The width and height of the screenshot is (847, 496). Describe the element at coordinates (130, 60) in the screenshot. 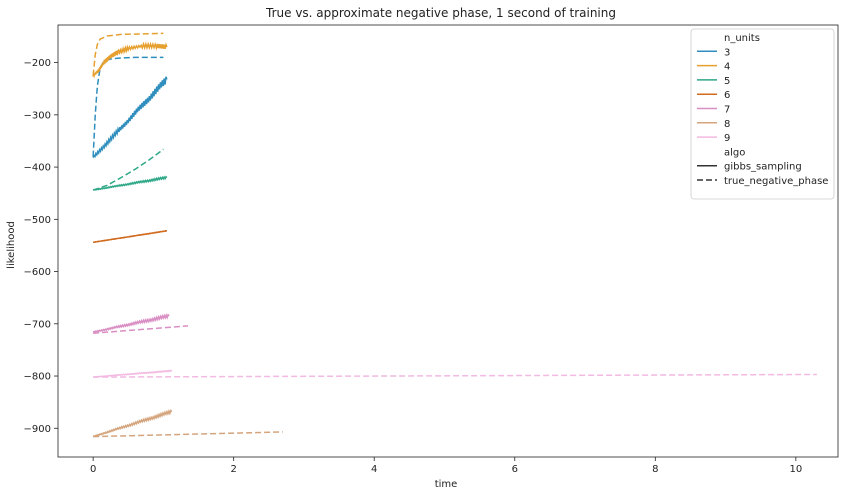

I see `series-line-4-gibbs_sampling` at that location.